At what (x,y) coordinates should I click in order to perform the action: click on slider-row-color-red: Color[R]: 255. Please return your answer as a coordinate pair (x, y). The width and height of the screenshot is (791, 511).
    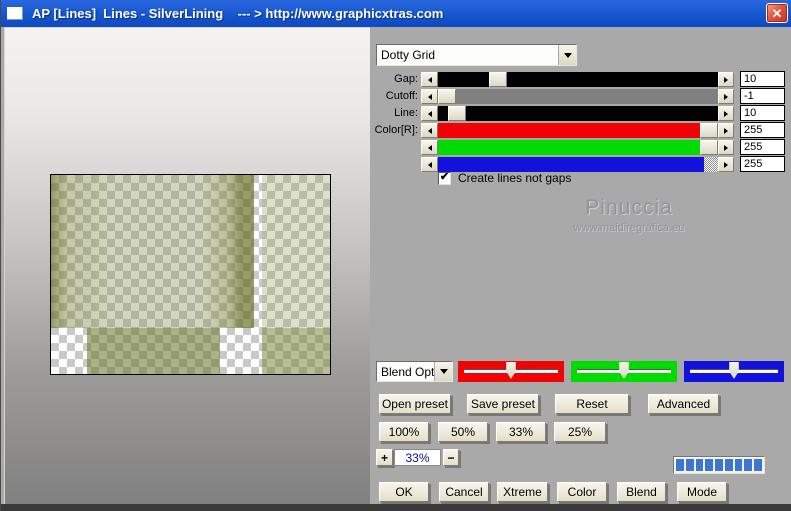
    Looking at the image, I should click on (396, 130).